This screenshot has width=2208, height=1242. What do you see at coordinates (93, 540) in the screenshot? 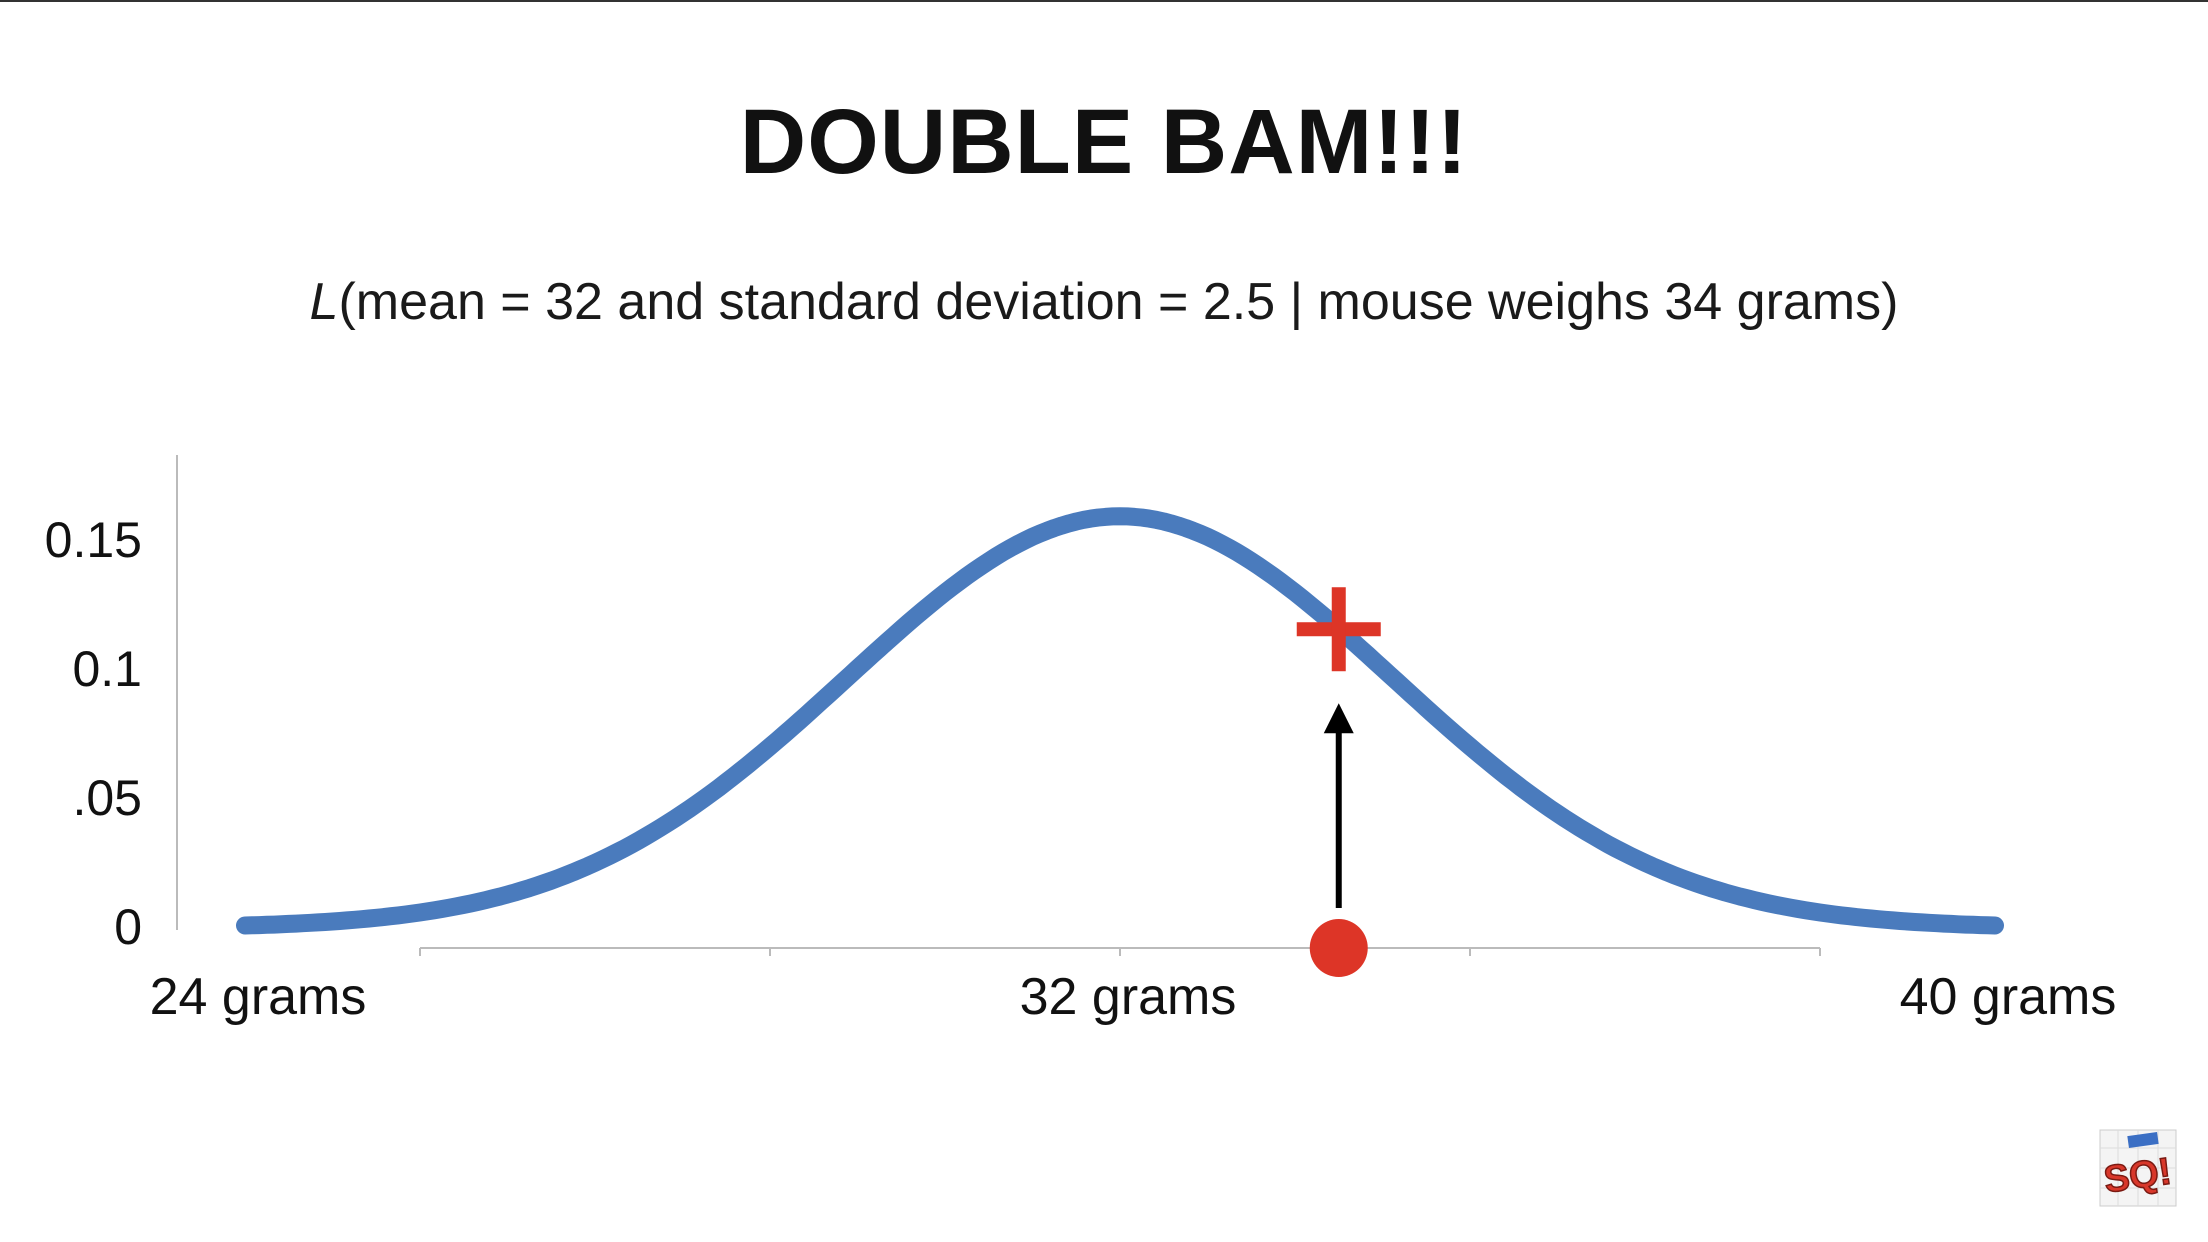
I see `y-tick-label: 0.15` at bounding box center [93, 540].